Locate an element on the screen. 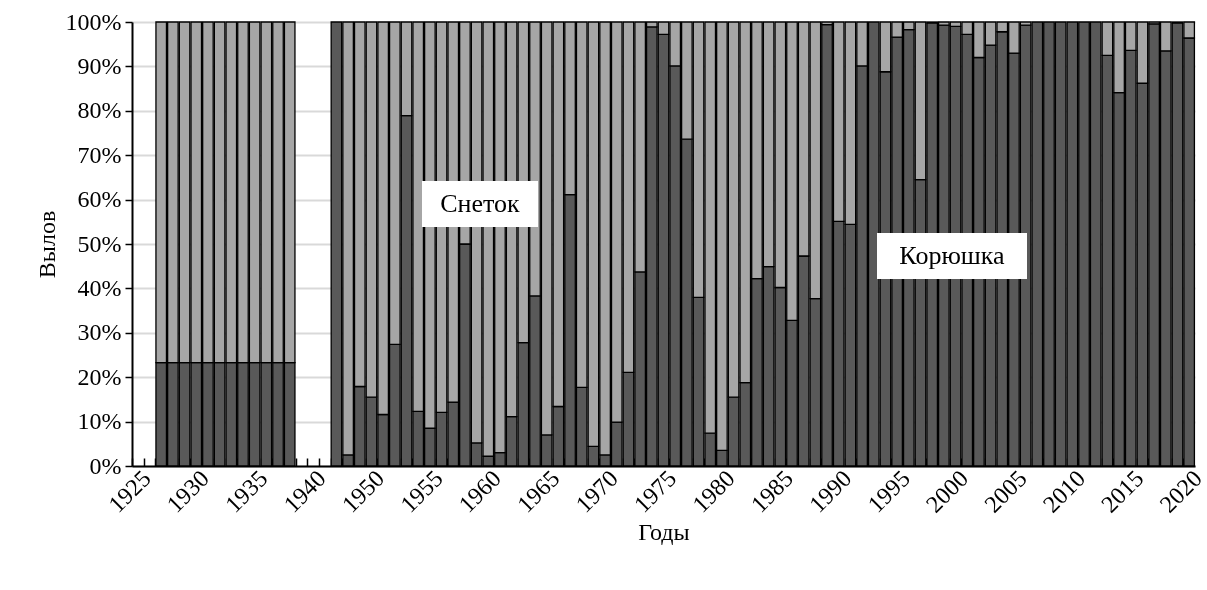 This screenshot has width=1207, height=590. y-tick-label: 80% is located at coordinates (99, 110).